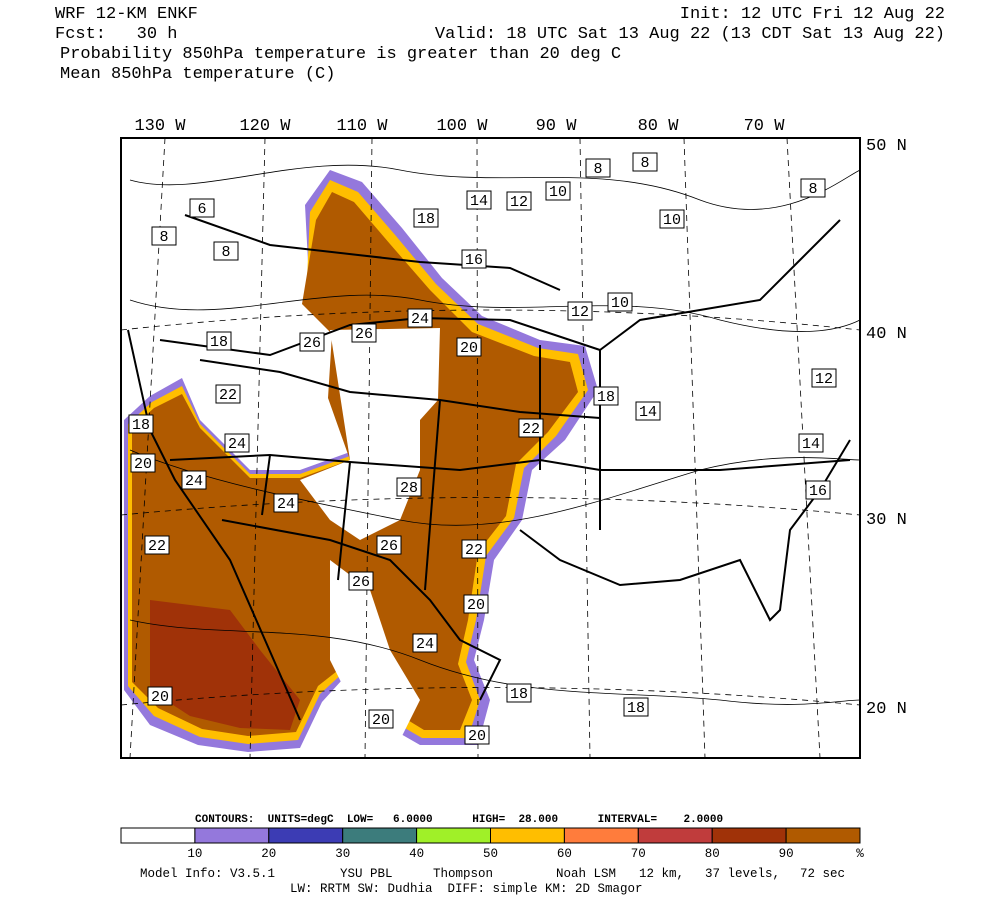 Image resolution: width=1000 pixels, height=900 pixels. I want to click on latitude-label: 30 N, so click(886, 520).